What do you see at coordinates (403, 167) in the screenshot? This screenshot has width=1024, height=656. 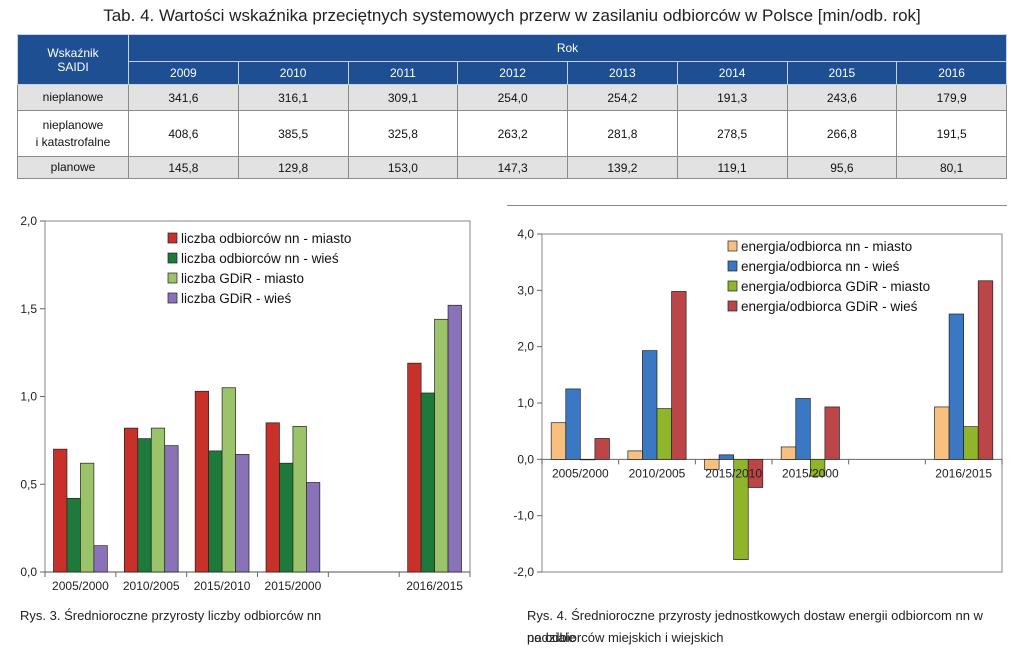 I see `table-cell: 153,0` at bounding box center [403, 167].